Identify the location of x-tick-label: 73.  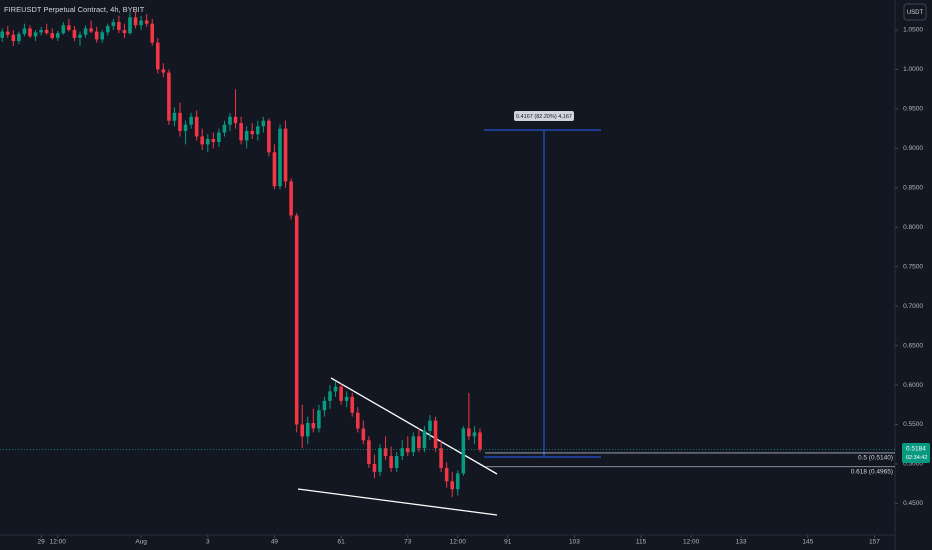
(408, 542).